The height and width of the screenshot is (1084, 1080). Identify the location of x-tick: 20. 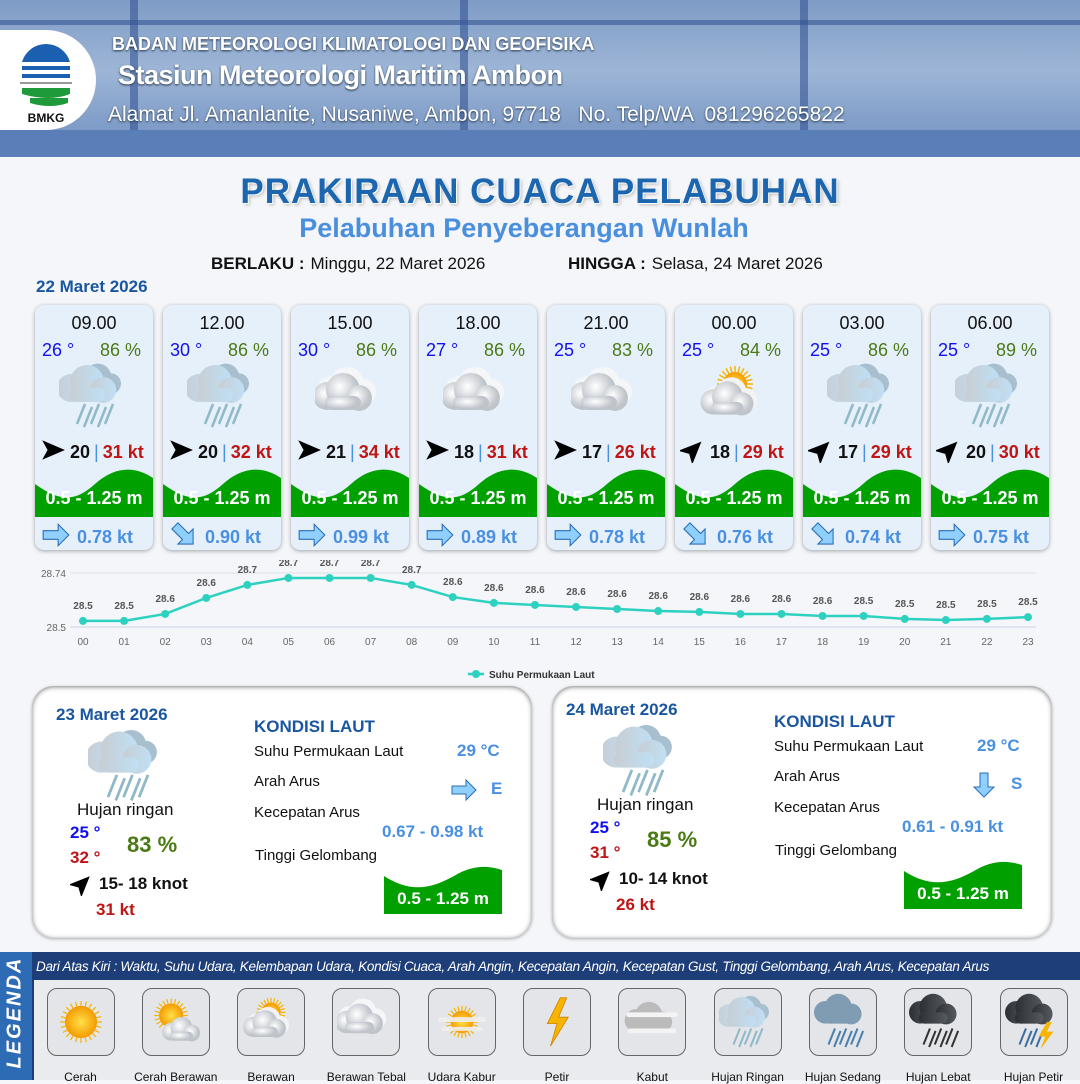
(905, 642).